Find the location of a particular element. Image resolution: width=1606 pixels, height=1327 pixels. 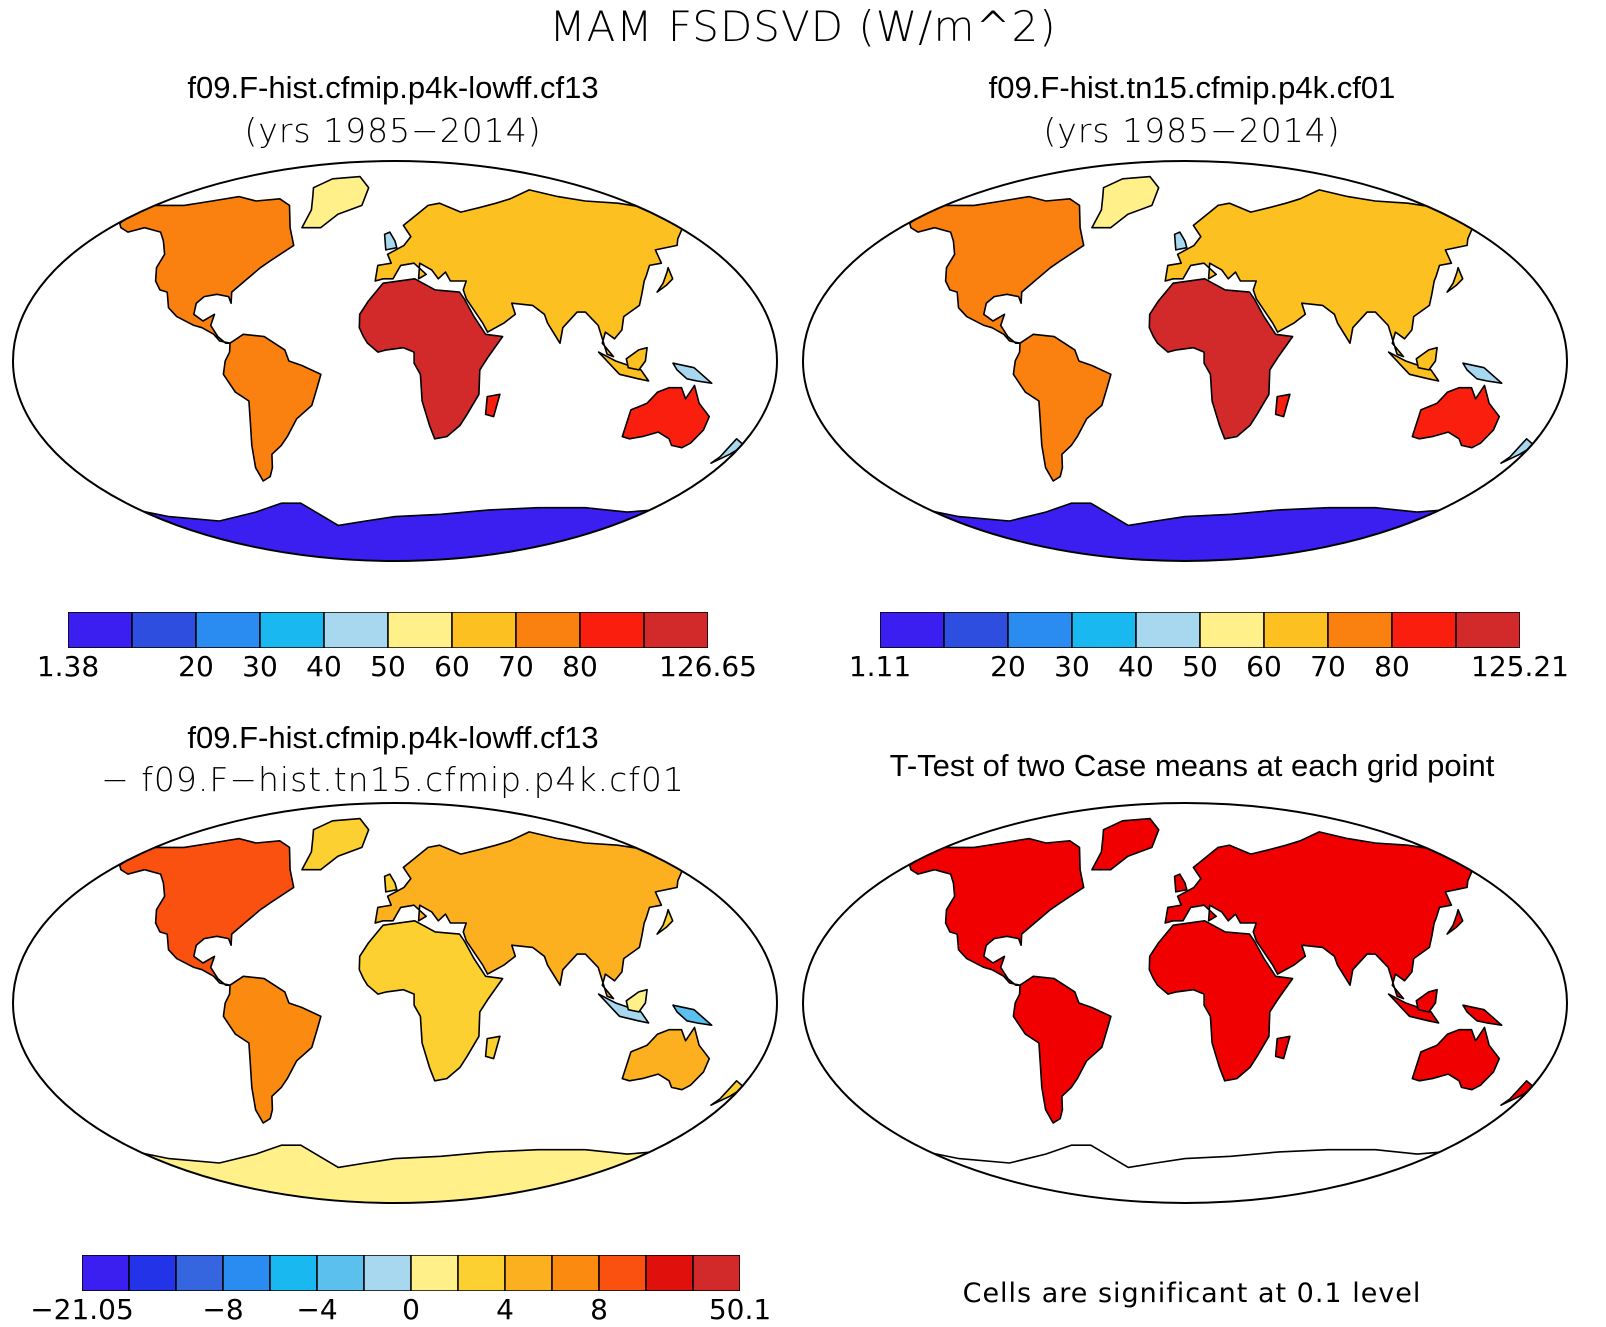

colorbar-swatches is located at coordinates (411, 1273).